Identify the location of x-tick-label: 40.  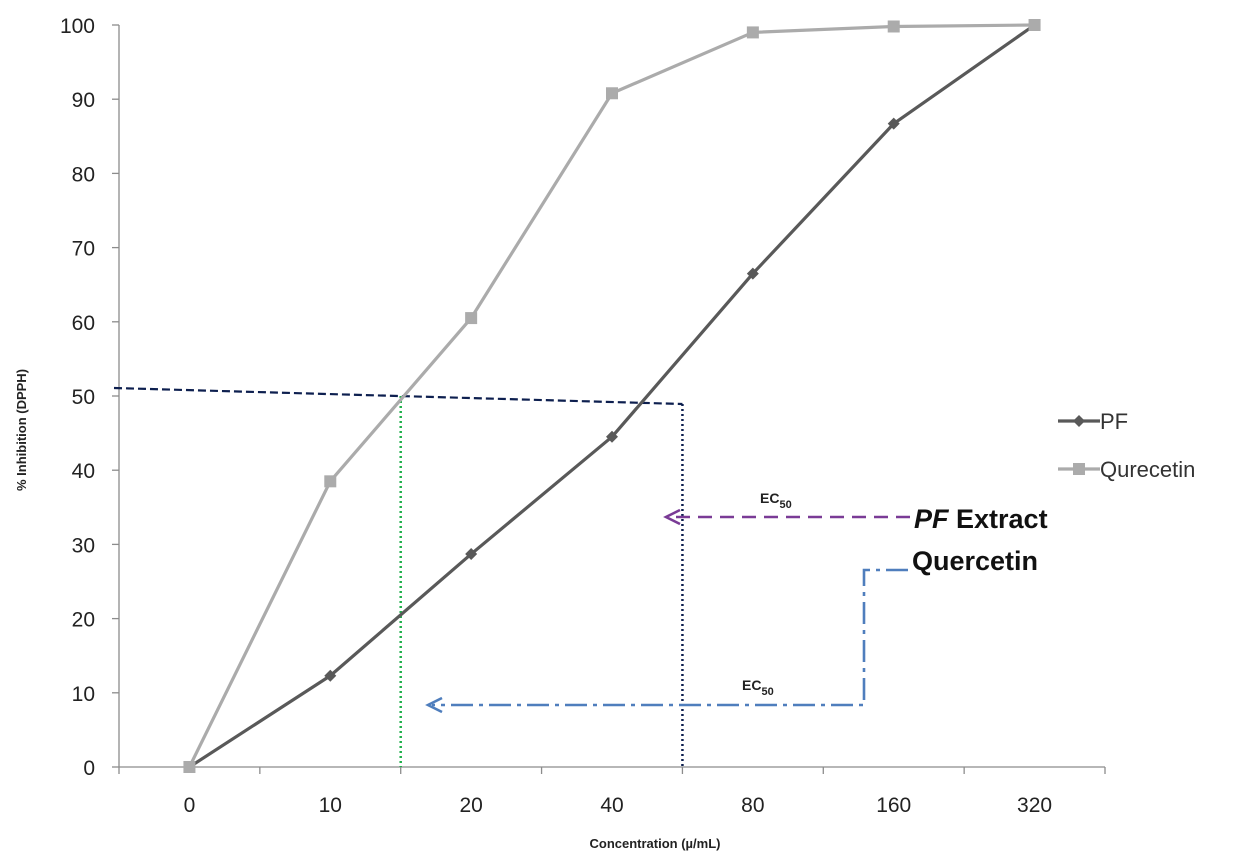
(611, 805).